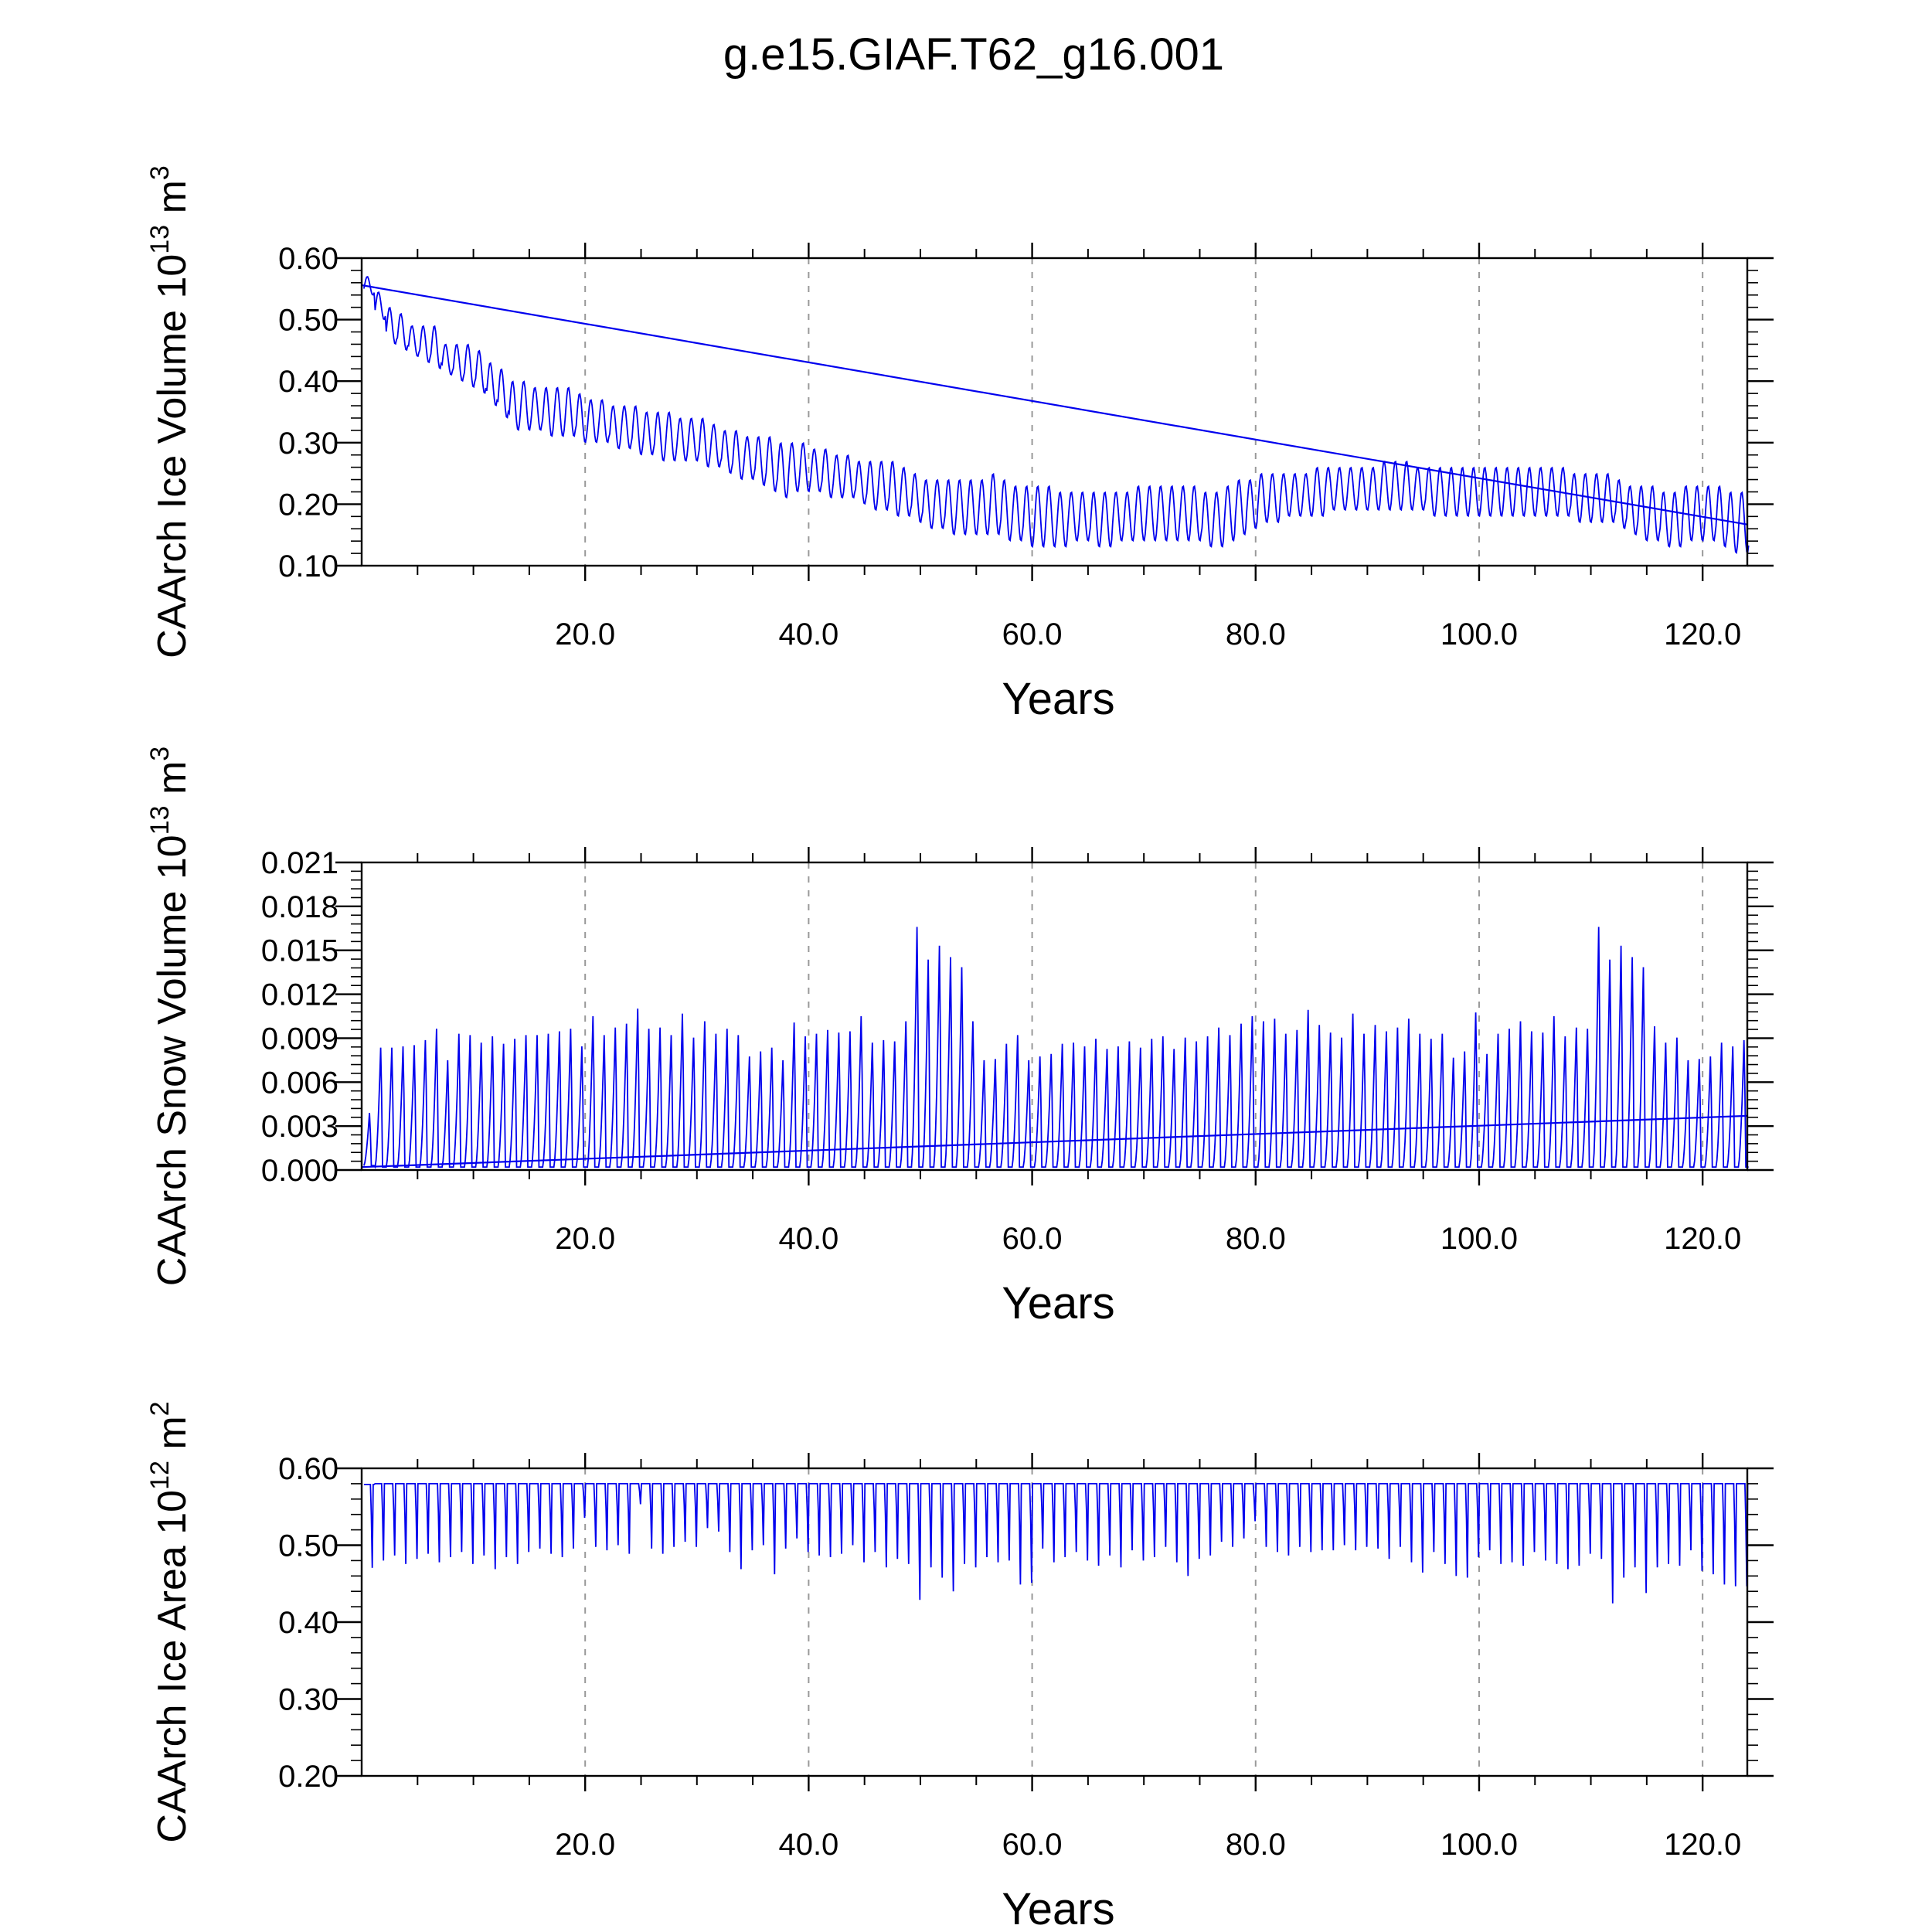 Image resolution: width=1932 pixels, height=1932 pixels. I want to click on ice-area-x-axis-label: Years, so click(1058, 1908).